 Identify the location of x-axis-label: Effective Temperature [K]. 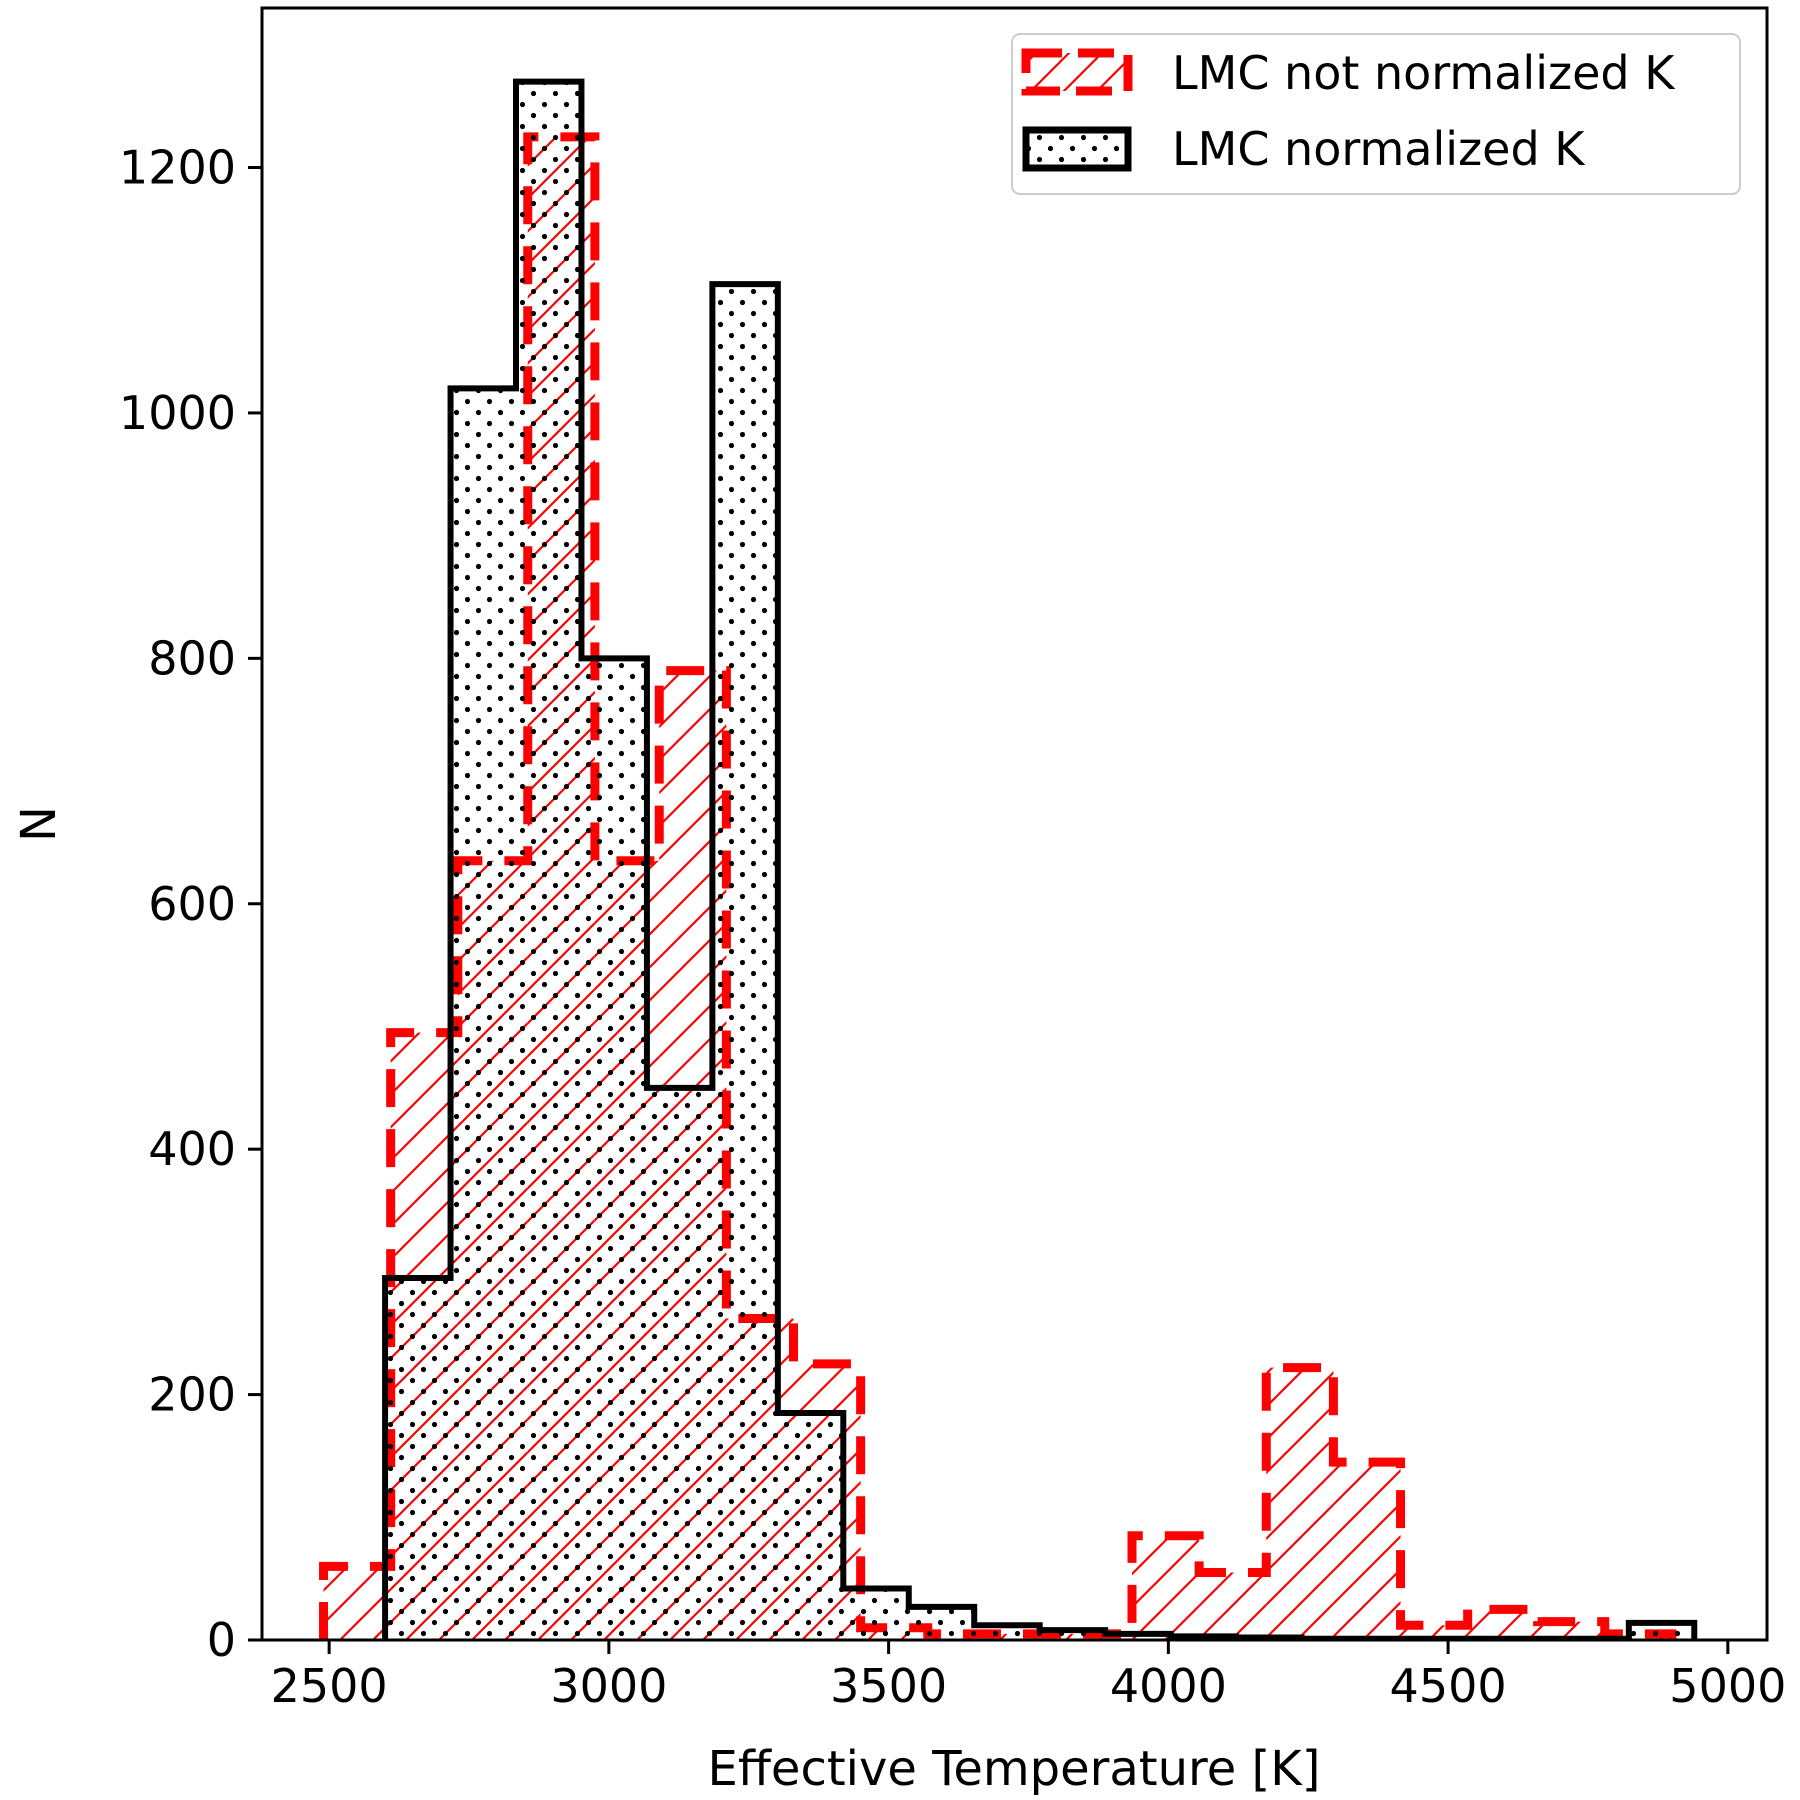
(1014, 1769).